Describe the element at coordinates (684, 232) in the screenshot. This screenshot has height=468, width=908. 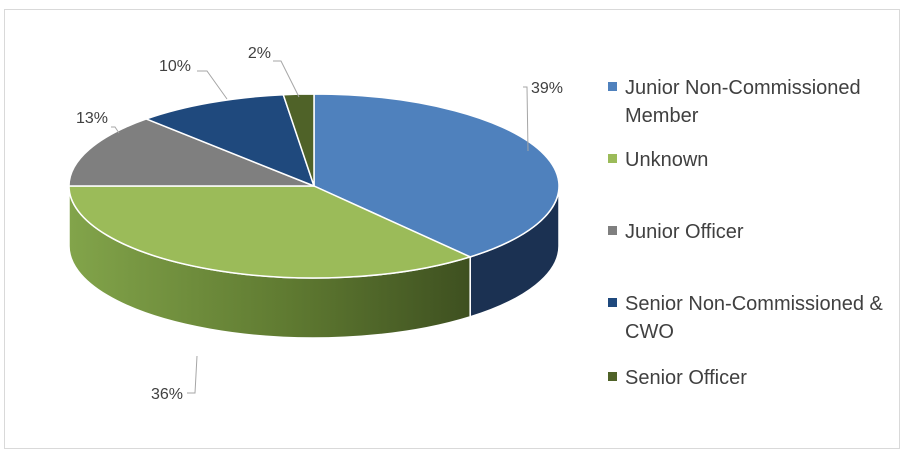
I see `legend-label: Junior Officer` at that location.